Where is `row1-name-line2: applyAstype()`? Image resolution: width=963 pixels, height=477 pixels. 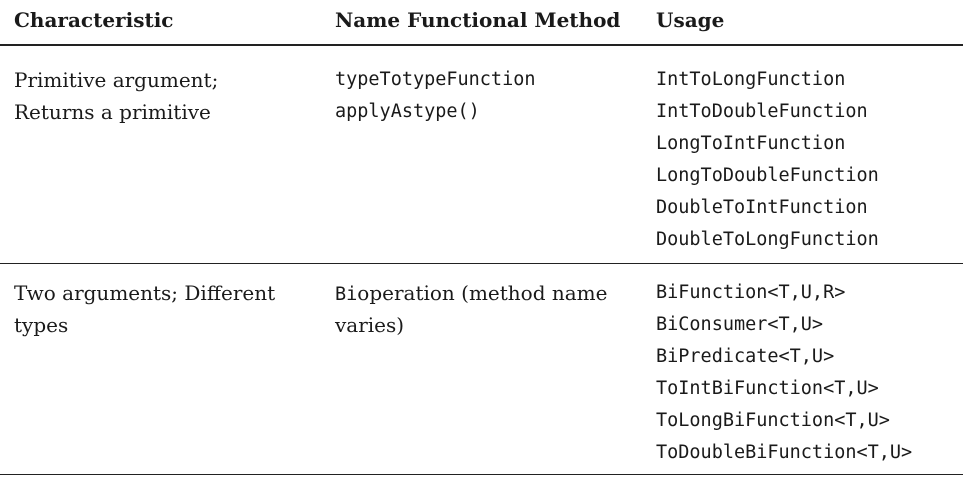
row1-name-line2: applyAstype() is located at coordinates (407, 111).